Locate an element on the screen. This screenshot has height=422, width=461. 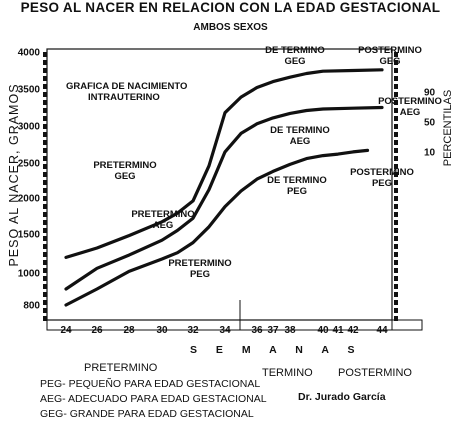
section-termino: TERMINO is located at coordinates (287, 373).